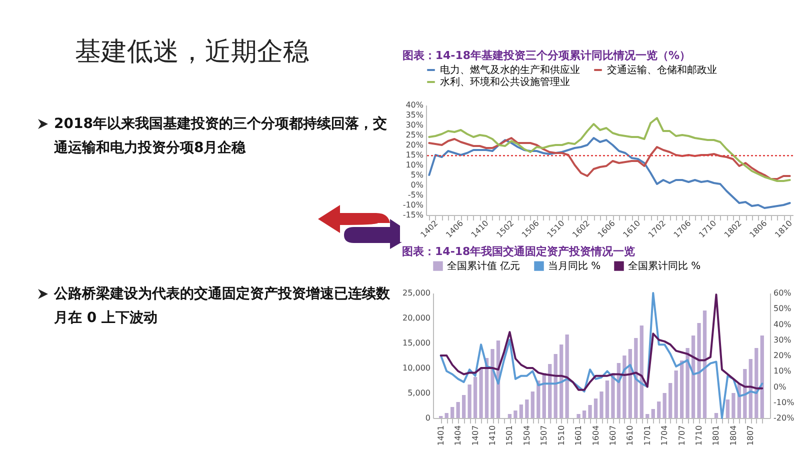 This screenshot has width=800, height=450. I want to click on y-tick-label: 25,000, so click(416, 293).